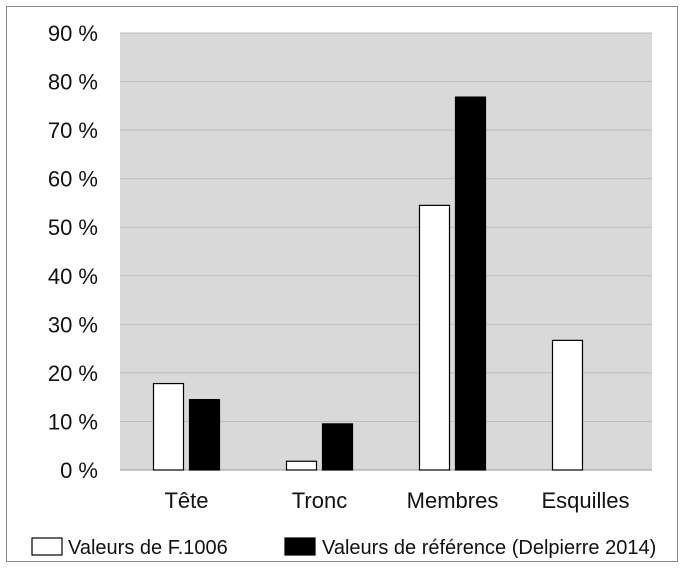 This screenshot has height=568, width=685. What do you see at coordinates (204, 434) in the screenshot?
I see `bar-tête-series-2` at bounding box center [204, 434].